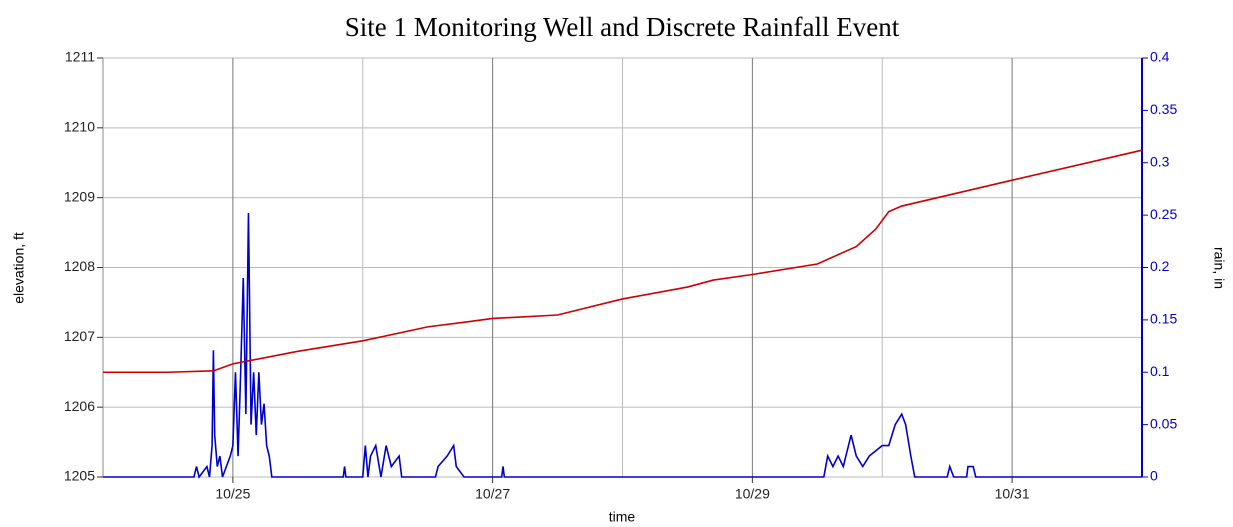  Describe the element at coordinates (79, 476) in the screenshot. I see `y-tick-label: 1205` at that location.